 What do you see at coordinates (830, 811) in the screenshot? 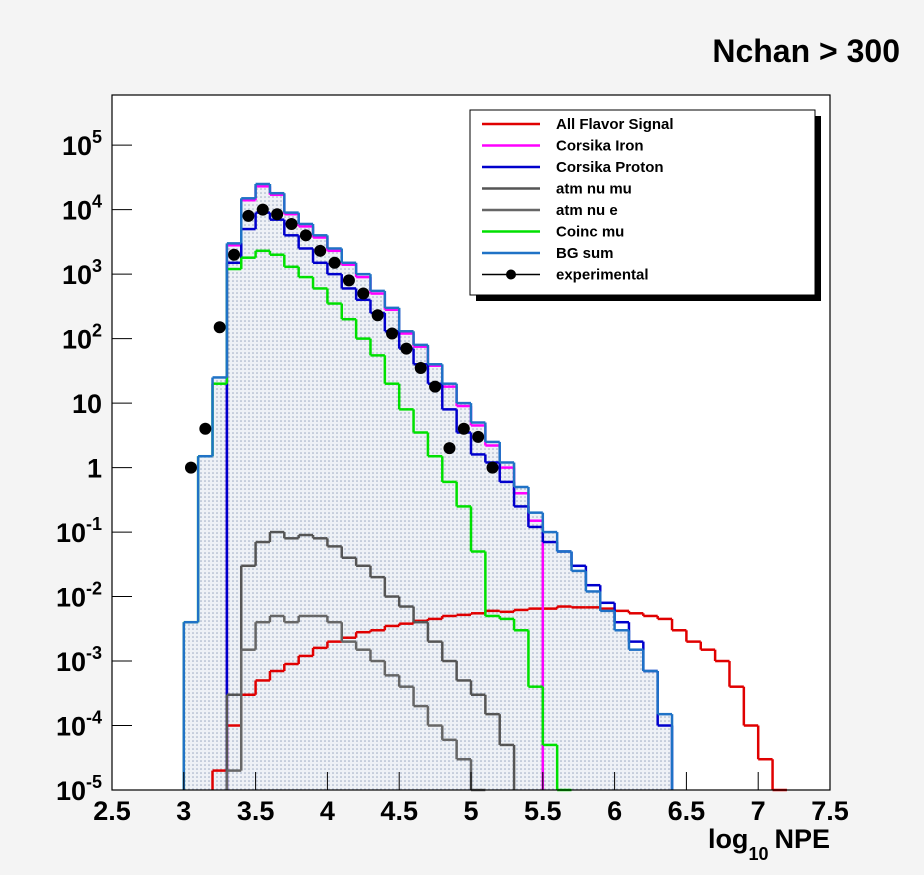
I see `x-tick-label: 7.5` at bounding box center [830, 811].